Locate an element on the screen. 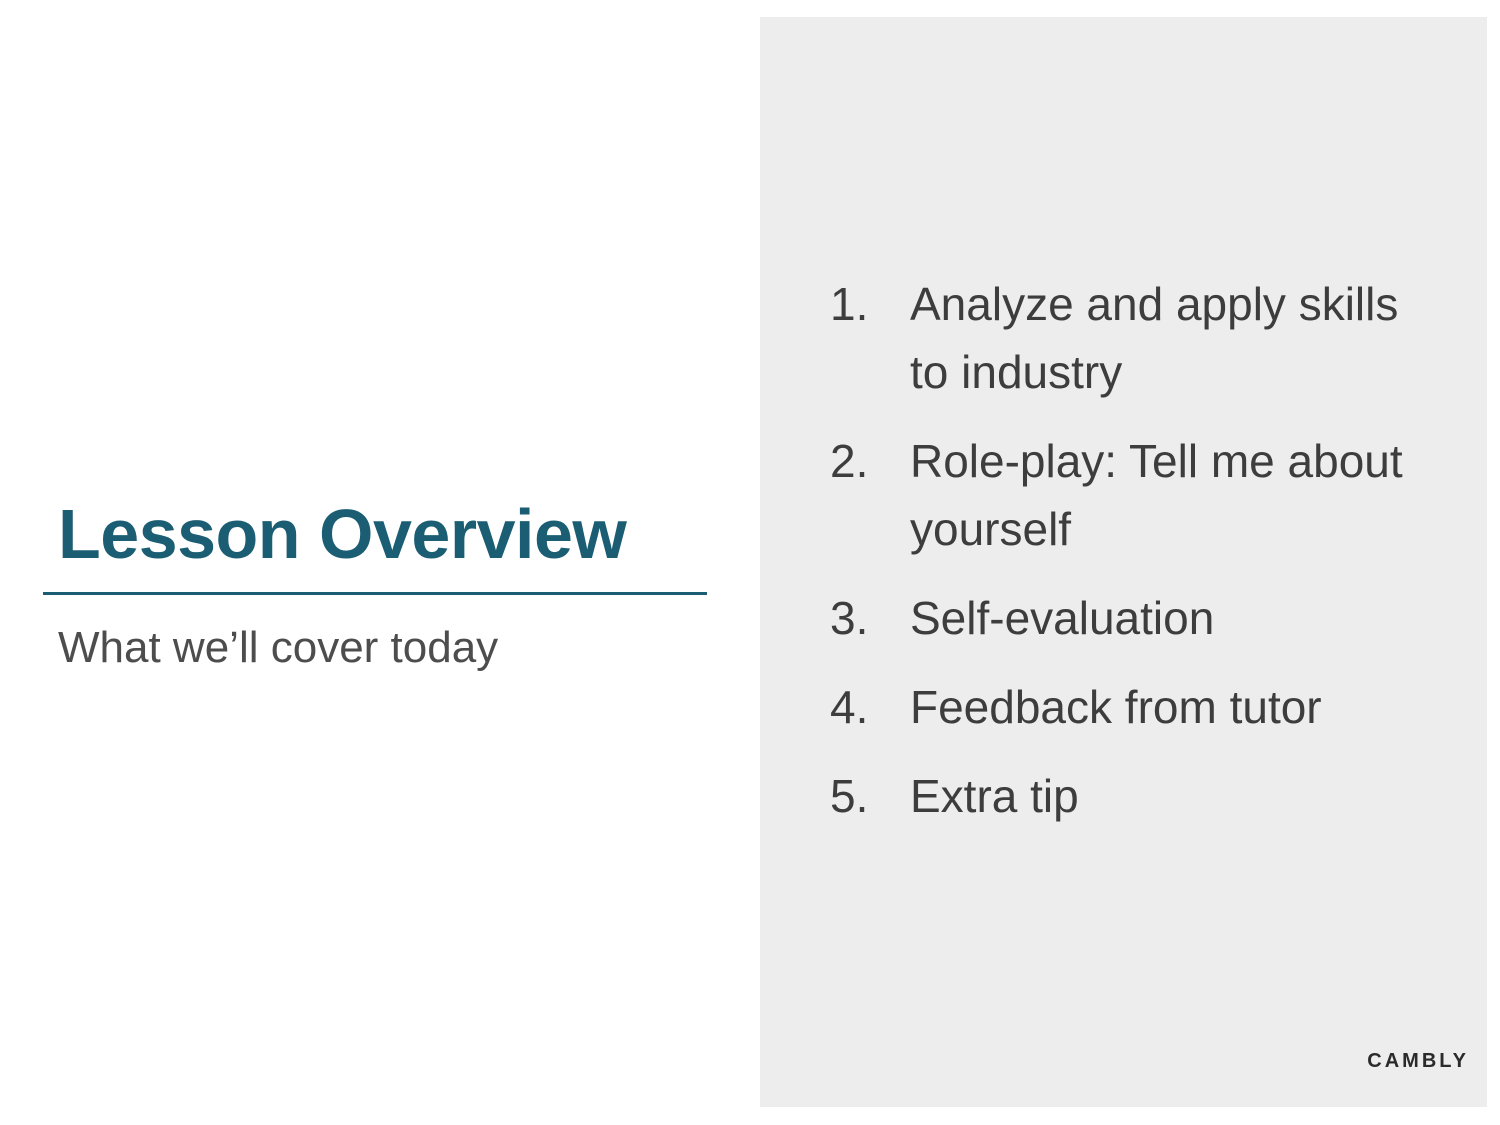 This screenshot has width=1500, height=1125. agenda-item-number: 5. is located at coordinates (849, 796).